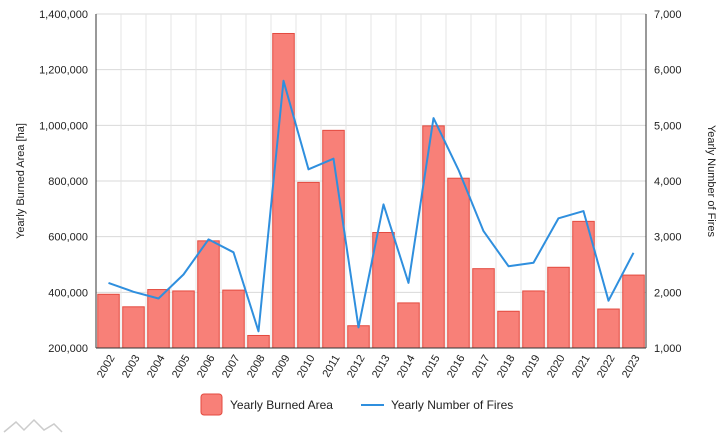 The width and height of the screenshot is (728, 445). Describe the element at coordinates (233, 319) in the screenshot. I see `bar-2007` at that location.